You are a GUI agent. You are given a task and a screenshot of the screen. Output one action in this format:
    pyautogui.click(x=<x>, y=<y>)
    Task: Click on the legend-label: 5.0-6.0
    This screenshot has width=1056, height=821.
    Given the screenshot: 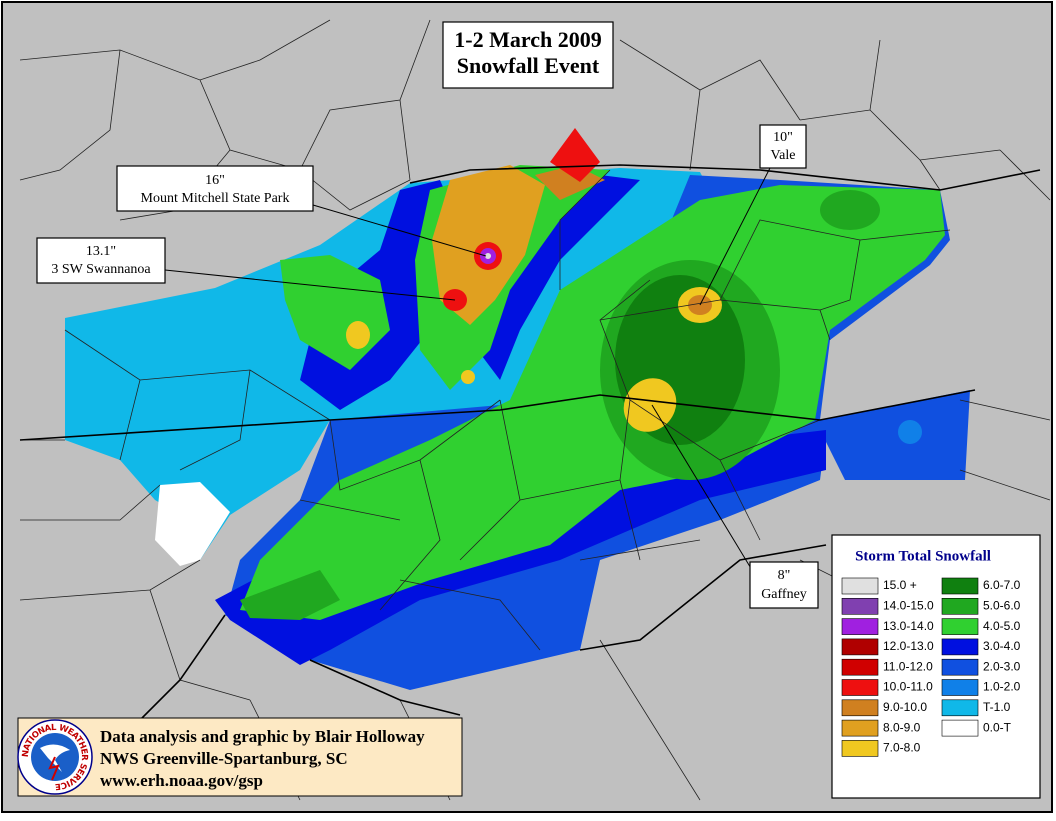 What is the action you would take?
    pyautogui.click(x=1002, y=605)
    